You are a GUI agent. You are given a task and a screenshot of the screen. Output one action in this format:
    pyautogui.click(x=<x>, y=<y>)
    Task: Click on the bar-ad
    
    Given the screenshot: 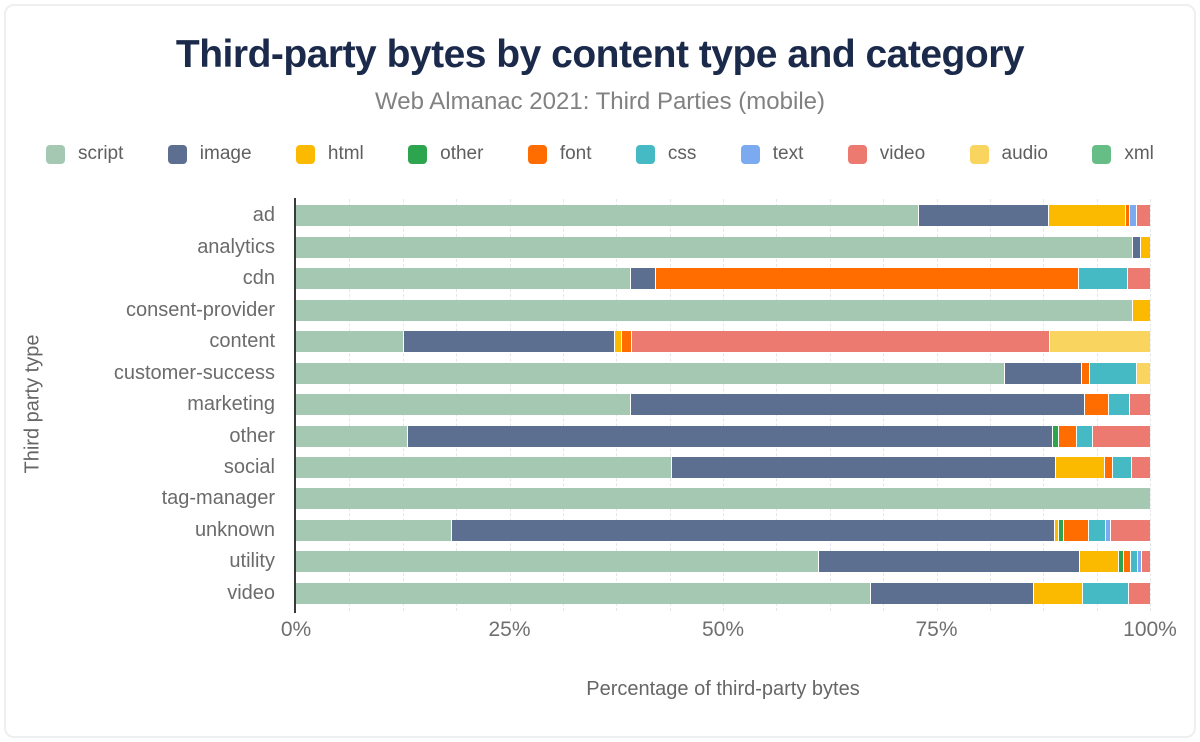 What is the action you would take?
    pyautogui.click(x=723, y=216)
    